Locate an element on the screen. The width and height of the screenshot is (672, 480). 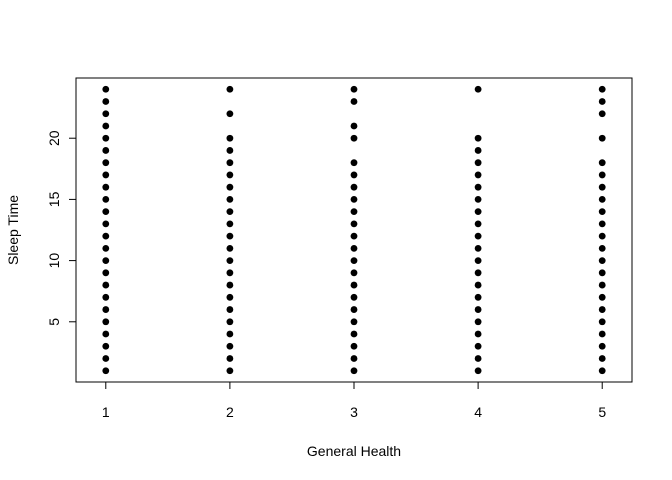
y-tick-label: 10 is located at coordinates (54, 261).